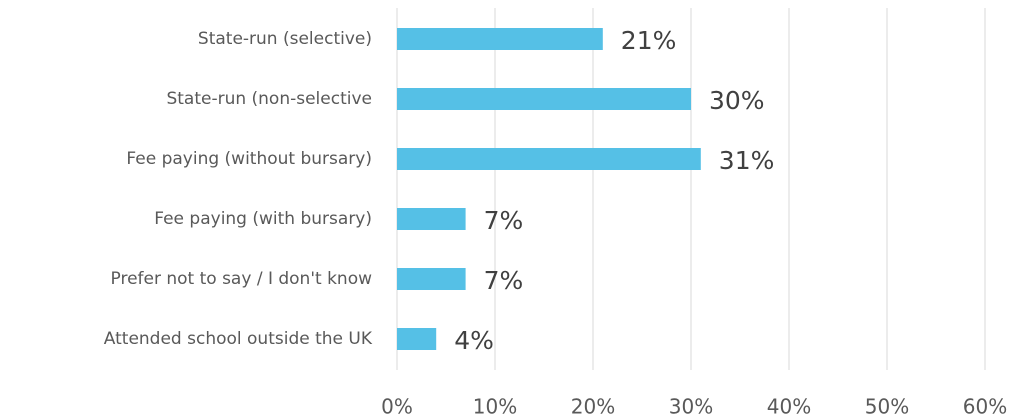 The image size is (1020, 420). I want to click on x-tick-label: 0%, so click(397, 407).